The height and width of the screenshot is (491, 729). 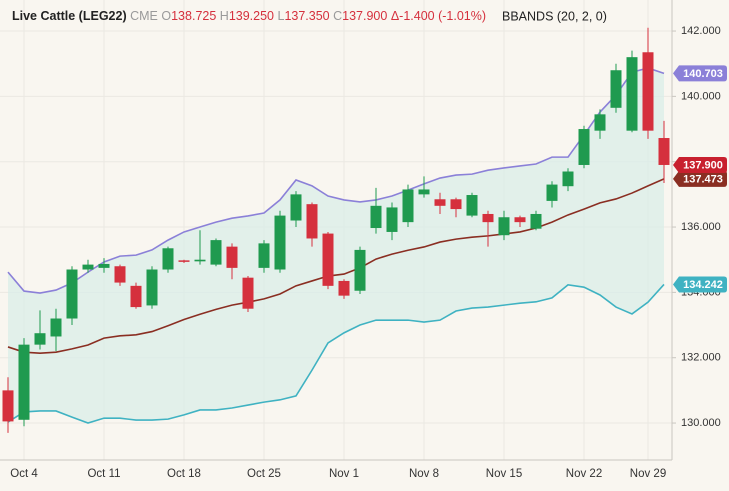 What do you see at coordinates (703, 165) in the screenshot?
I see `price-tag: 137.900` at bounding box center [703, 165].